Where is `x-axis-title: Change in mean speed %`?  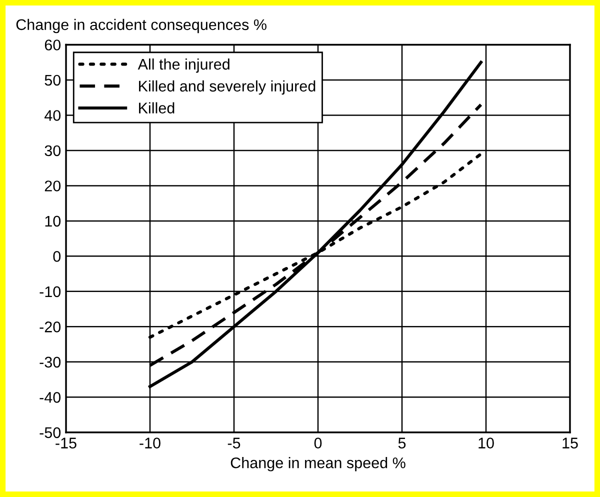
x-axis-title: Change in mean speed % is located at coordinates (318, 464).